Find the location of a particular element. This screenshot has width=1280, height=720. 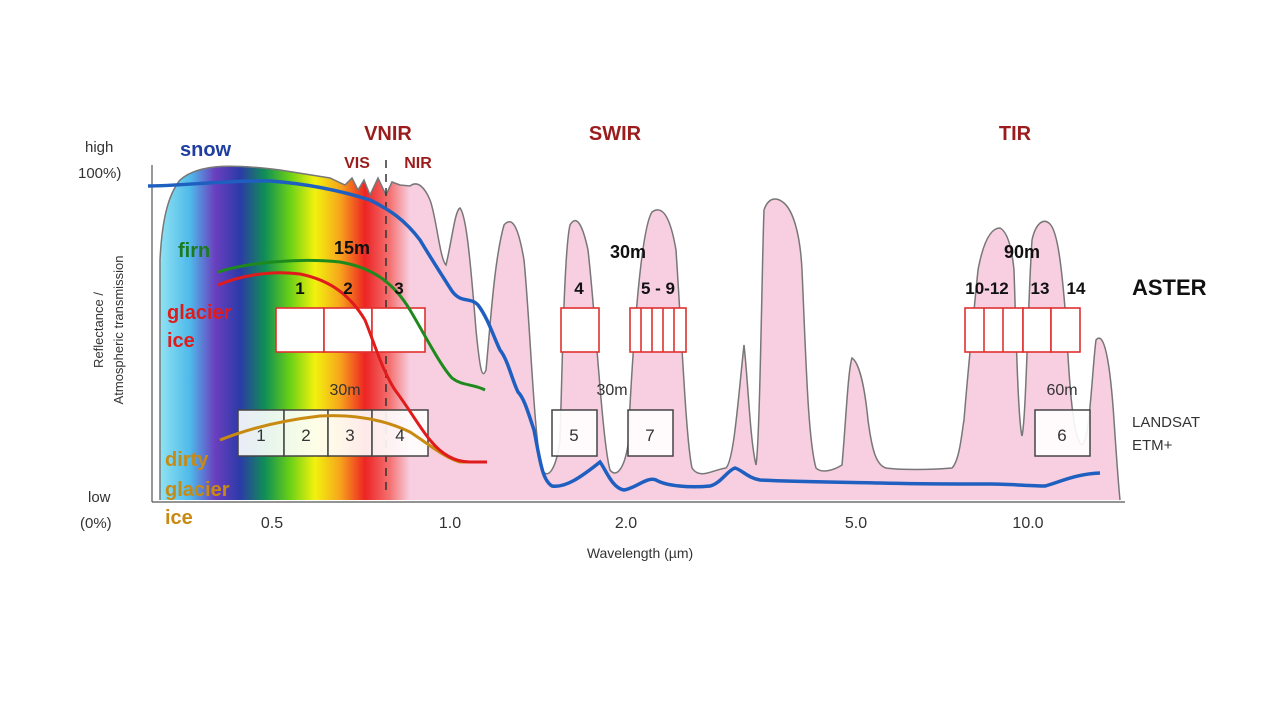

x-tick-label: 5.0 is located at coordinates (856, 523).